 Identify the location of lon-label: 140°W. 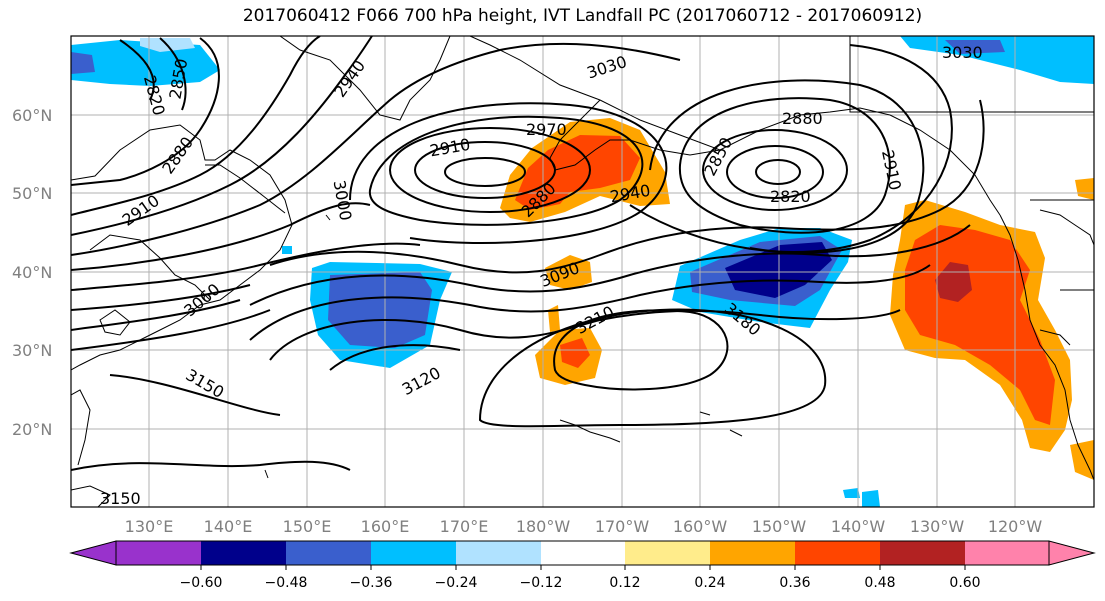
(858, 526).